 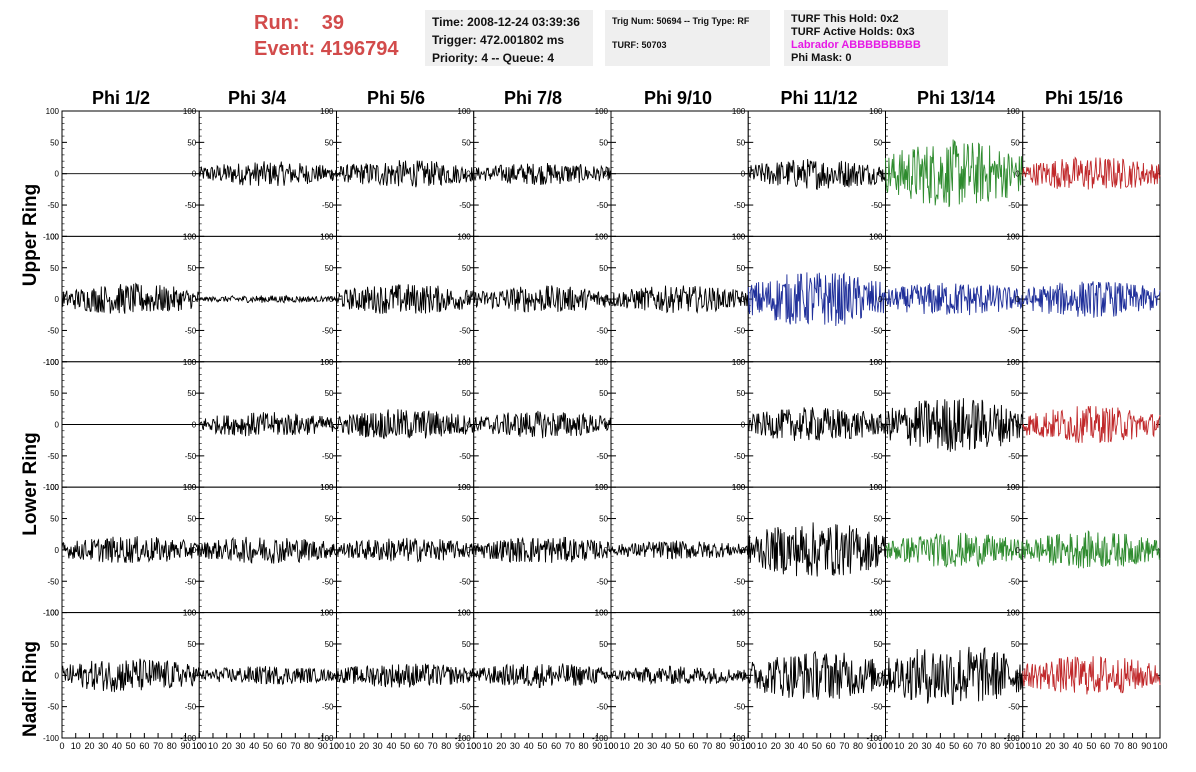 What do you see at coordinates (1084, 98) in the screenshot?
I see `column-title-phi-15-16: Phi 15/16` at bounding box center [1084, 98].